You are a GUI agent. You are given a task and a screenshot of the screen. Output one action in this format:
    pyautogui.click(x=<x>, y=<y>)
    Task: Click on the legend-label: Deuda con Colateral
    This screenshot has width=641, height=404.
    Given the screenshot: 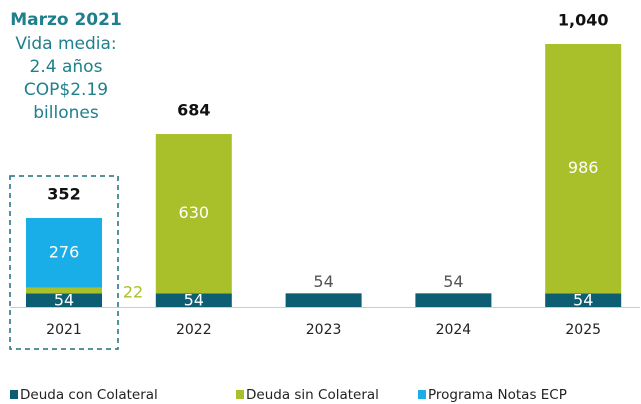 What is the action you would take?
    pyautogui.click(x=89, y=395)
    